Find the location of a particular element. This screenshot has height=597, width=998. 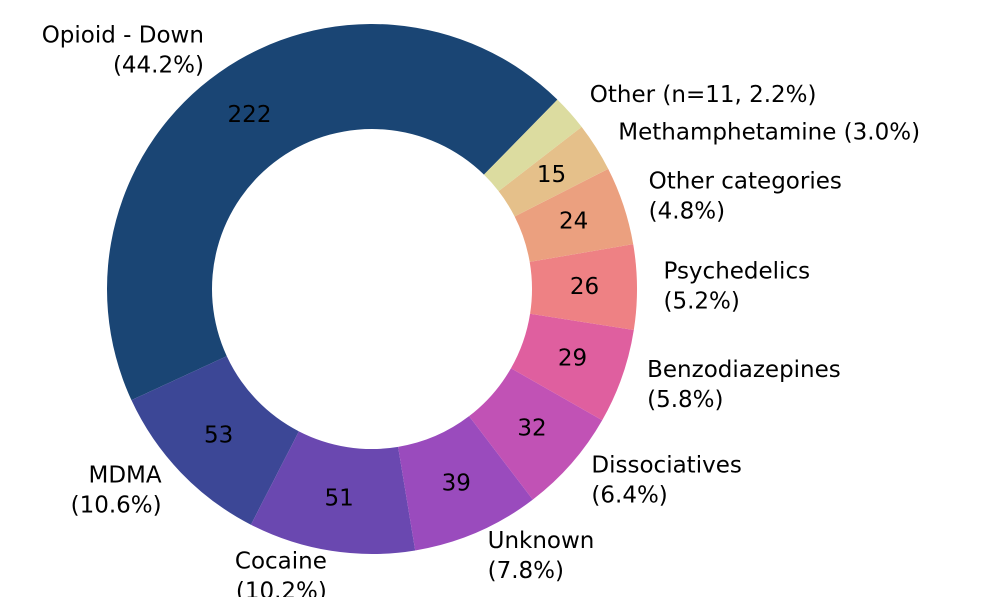

segment-label: (5.8%) is located at coordinates (685, 400).